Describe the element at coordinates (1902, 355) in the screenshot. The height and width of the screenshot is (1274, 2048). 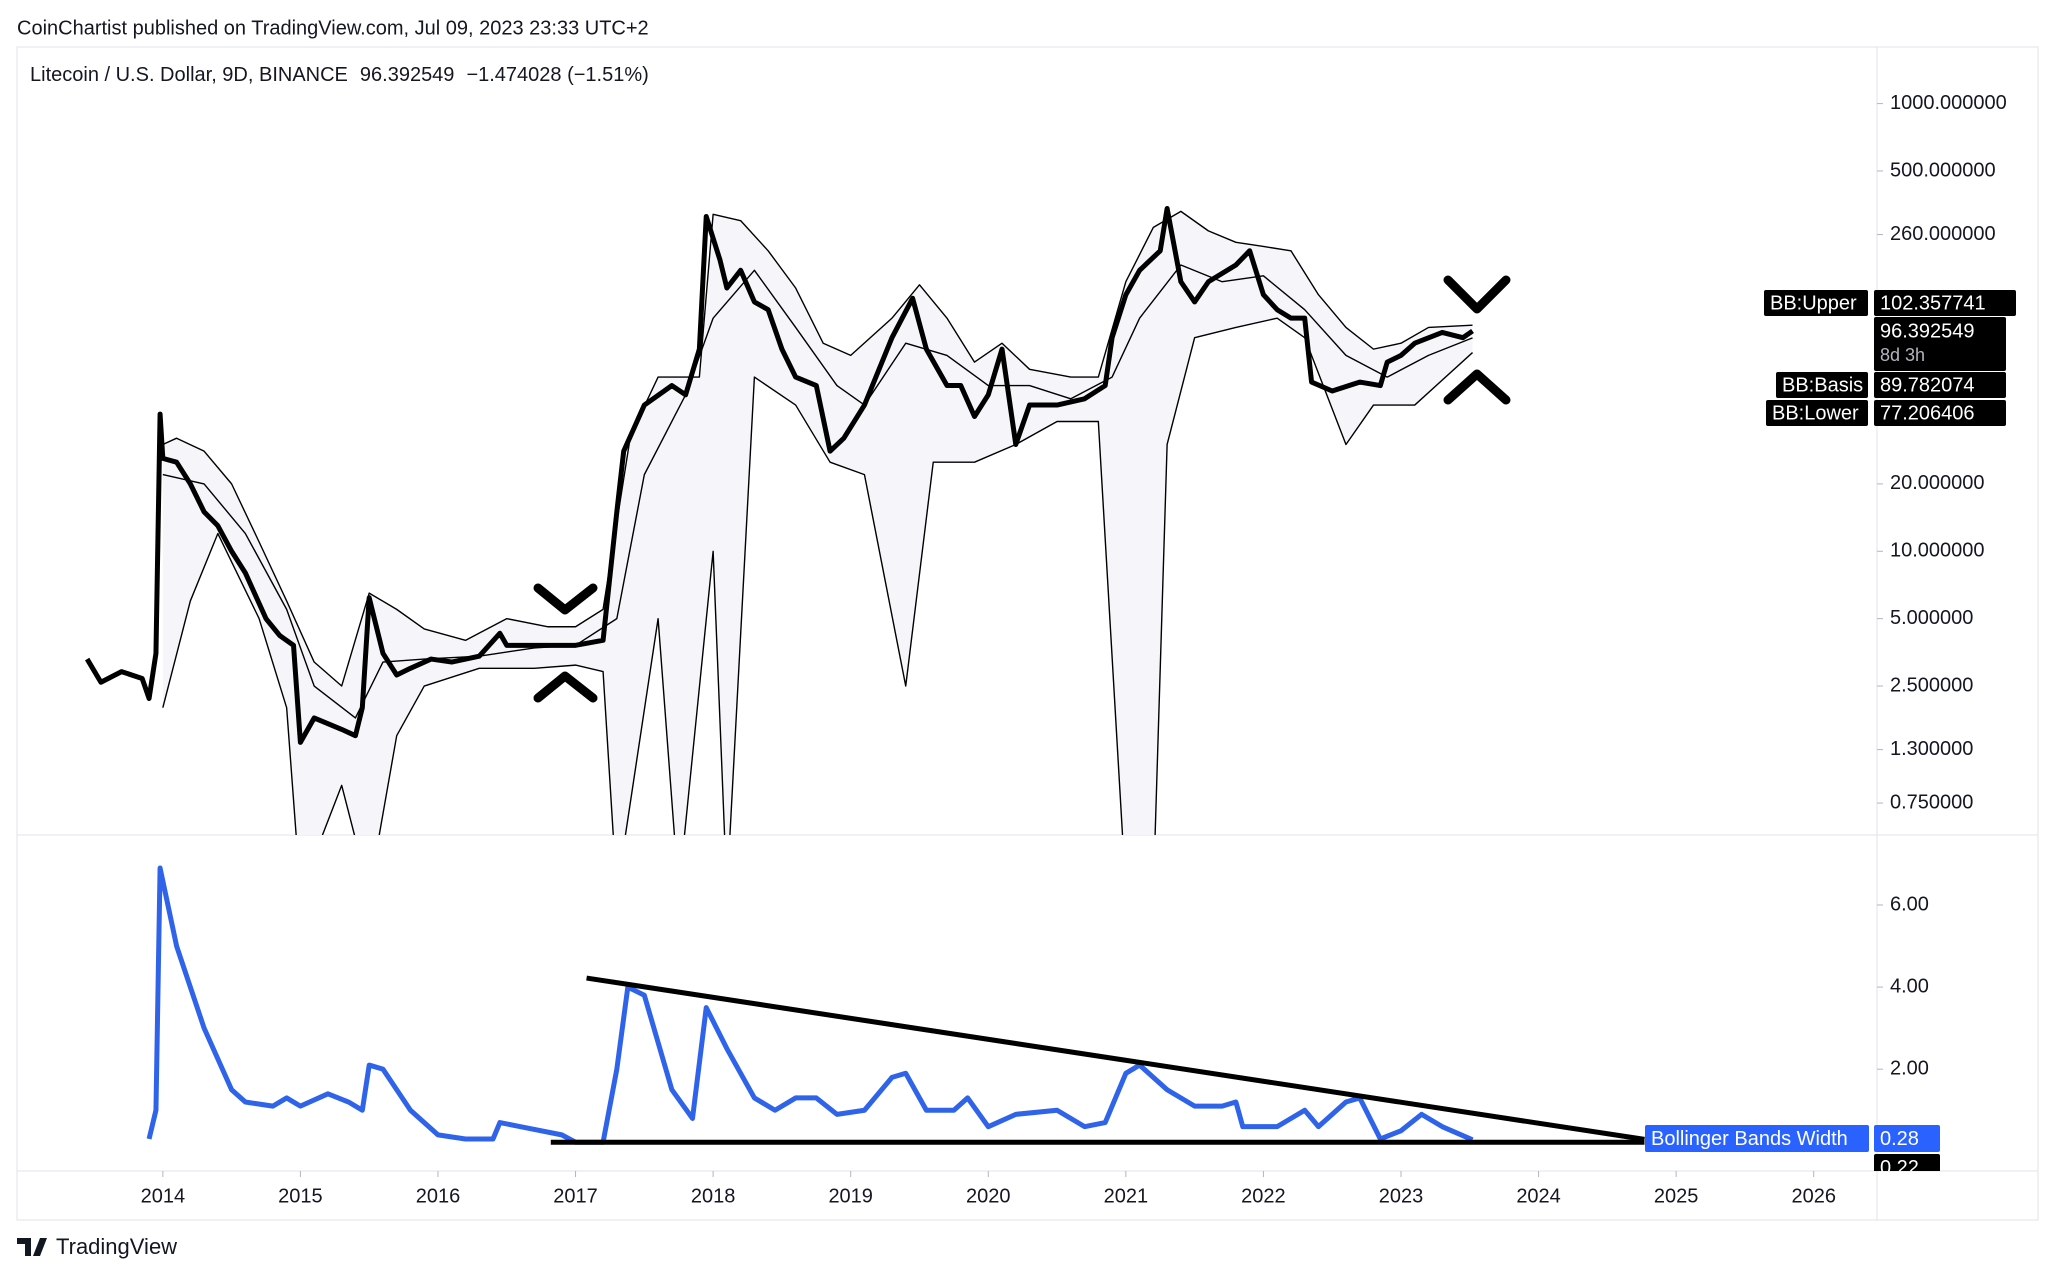
I see `countdown: 8d 3h` at that location.